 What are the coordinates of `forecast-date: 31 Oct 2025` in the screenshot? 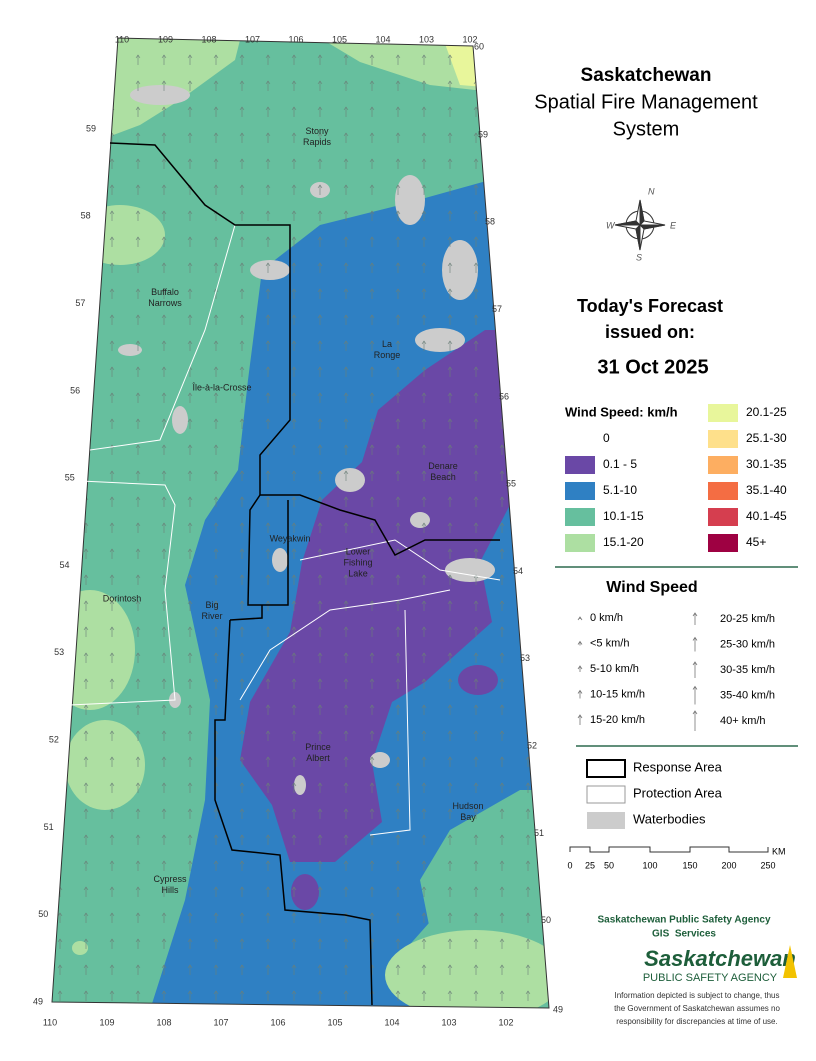 It's located at (652, 367).